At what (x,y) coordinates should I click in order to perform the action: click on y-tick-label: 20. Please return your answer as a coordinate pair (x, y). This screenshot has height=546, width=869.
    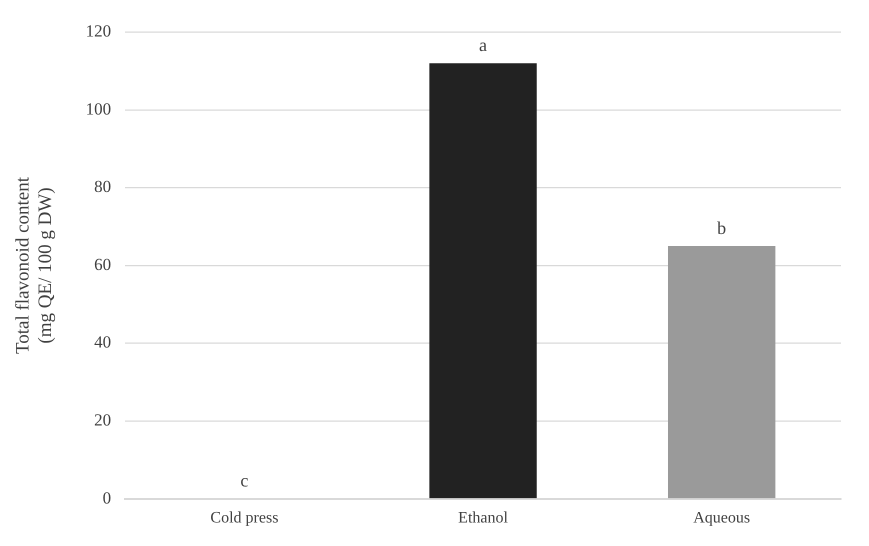
    Looking at the image, I should click on (103, 420).